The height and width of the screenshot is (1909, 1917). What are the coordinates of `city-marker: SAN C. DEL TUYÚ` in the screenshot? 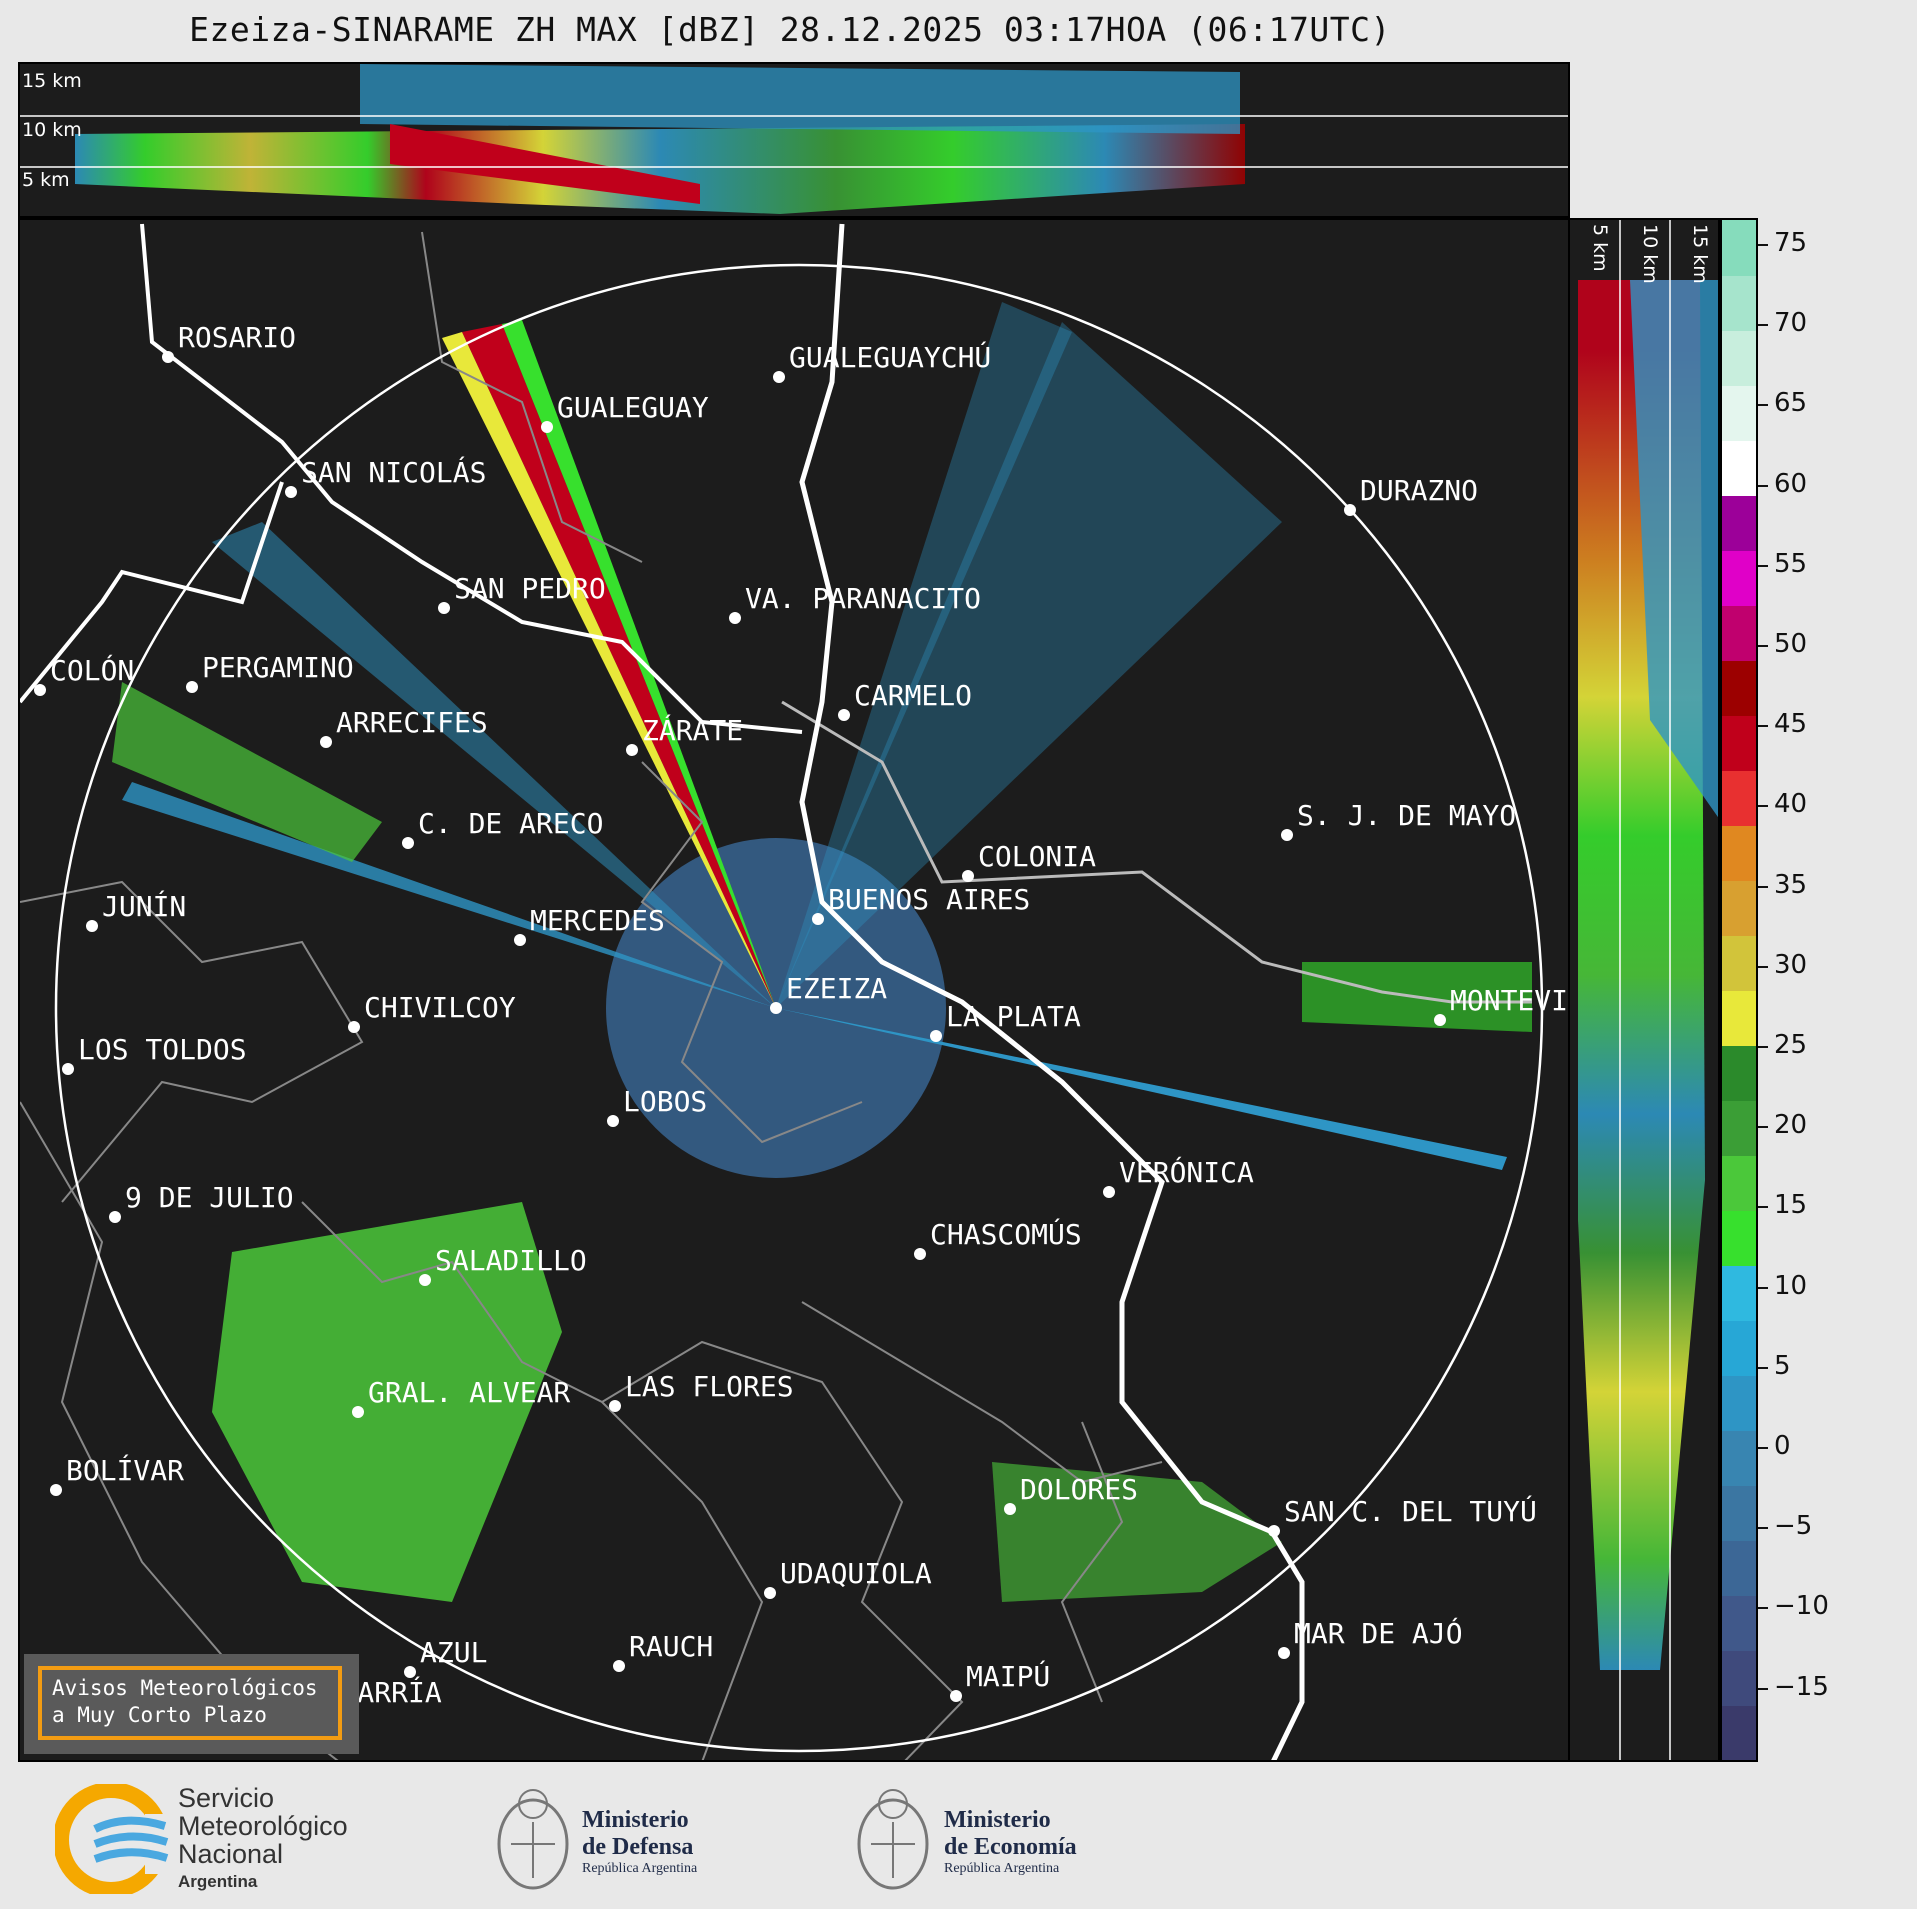 It's located at (1402, 1515).